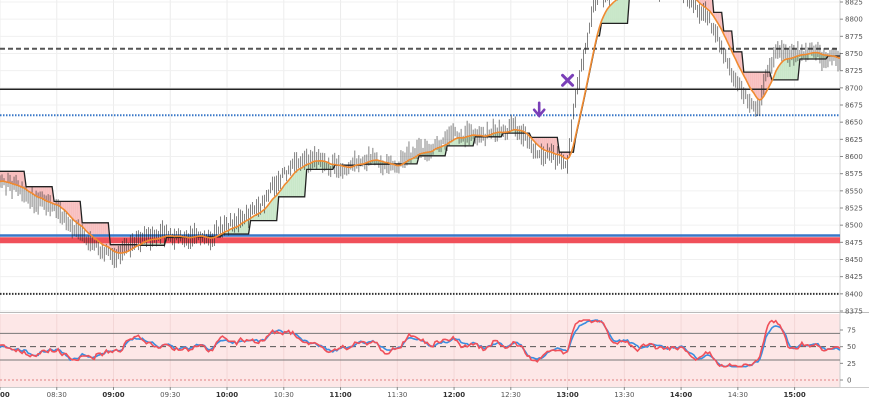  Describe the element at coordinates (851, 331) in the screenshot. I see `osc-tick-label: 75` at that location.